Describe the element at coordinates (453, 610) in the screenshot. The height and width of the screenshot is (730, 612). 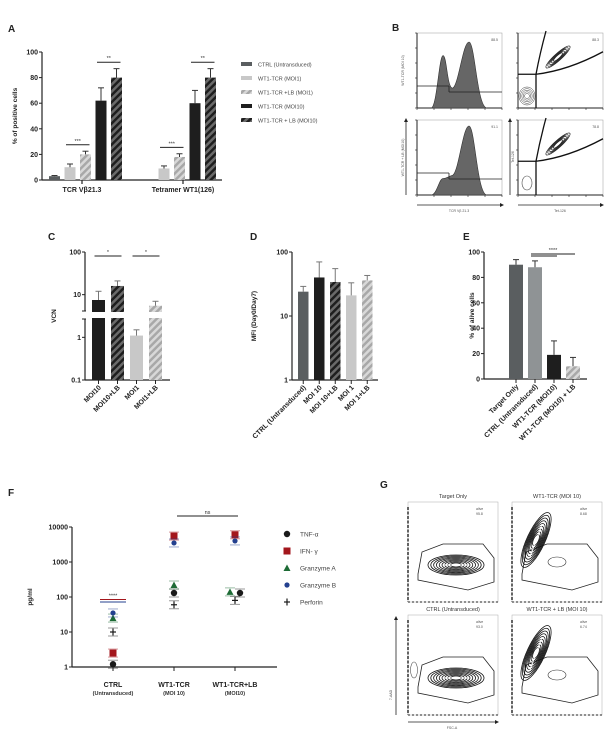
I see `plot-title: CTRL (Untransduced)` at that location.